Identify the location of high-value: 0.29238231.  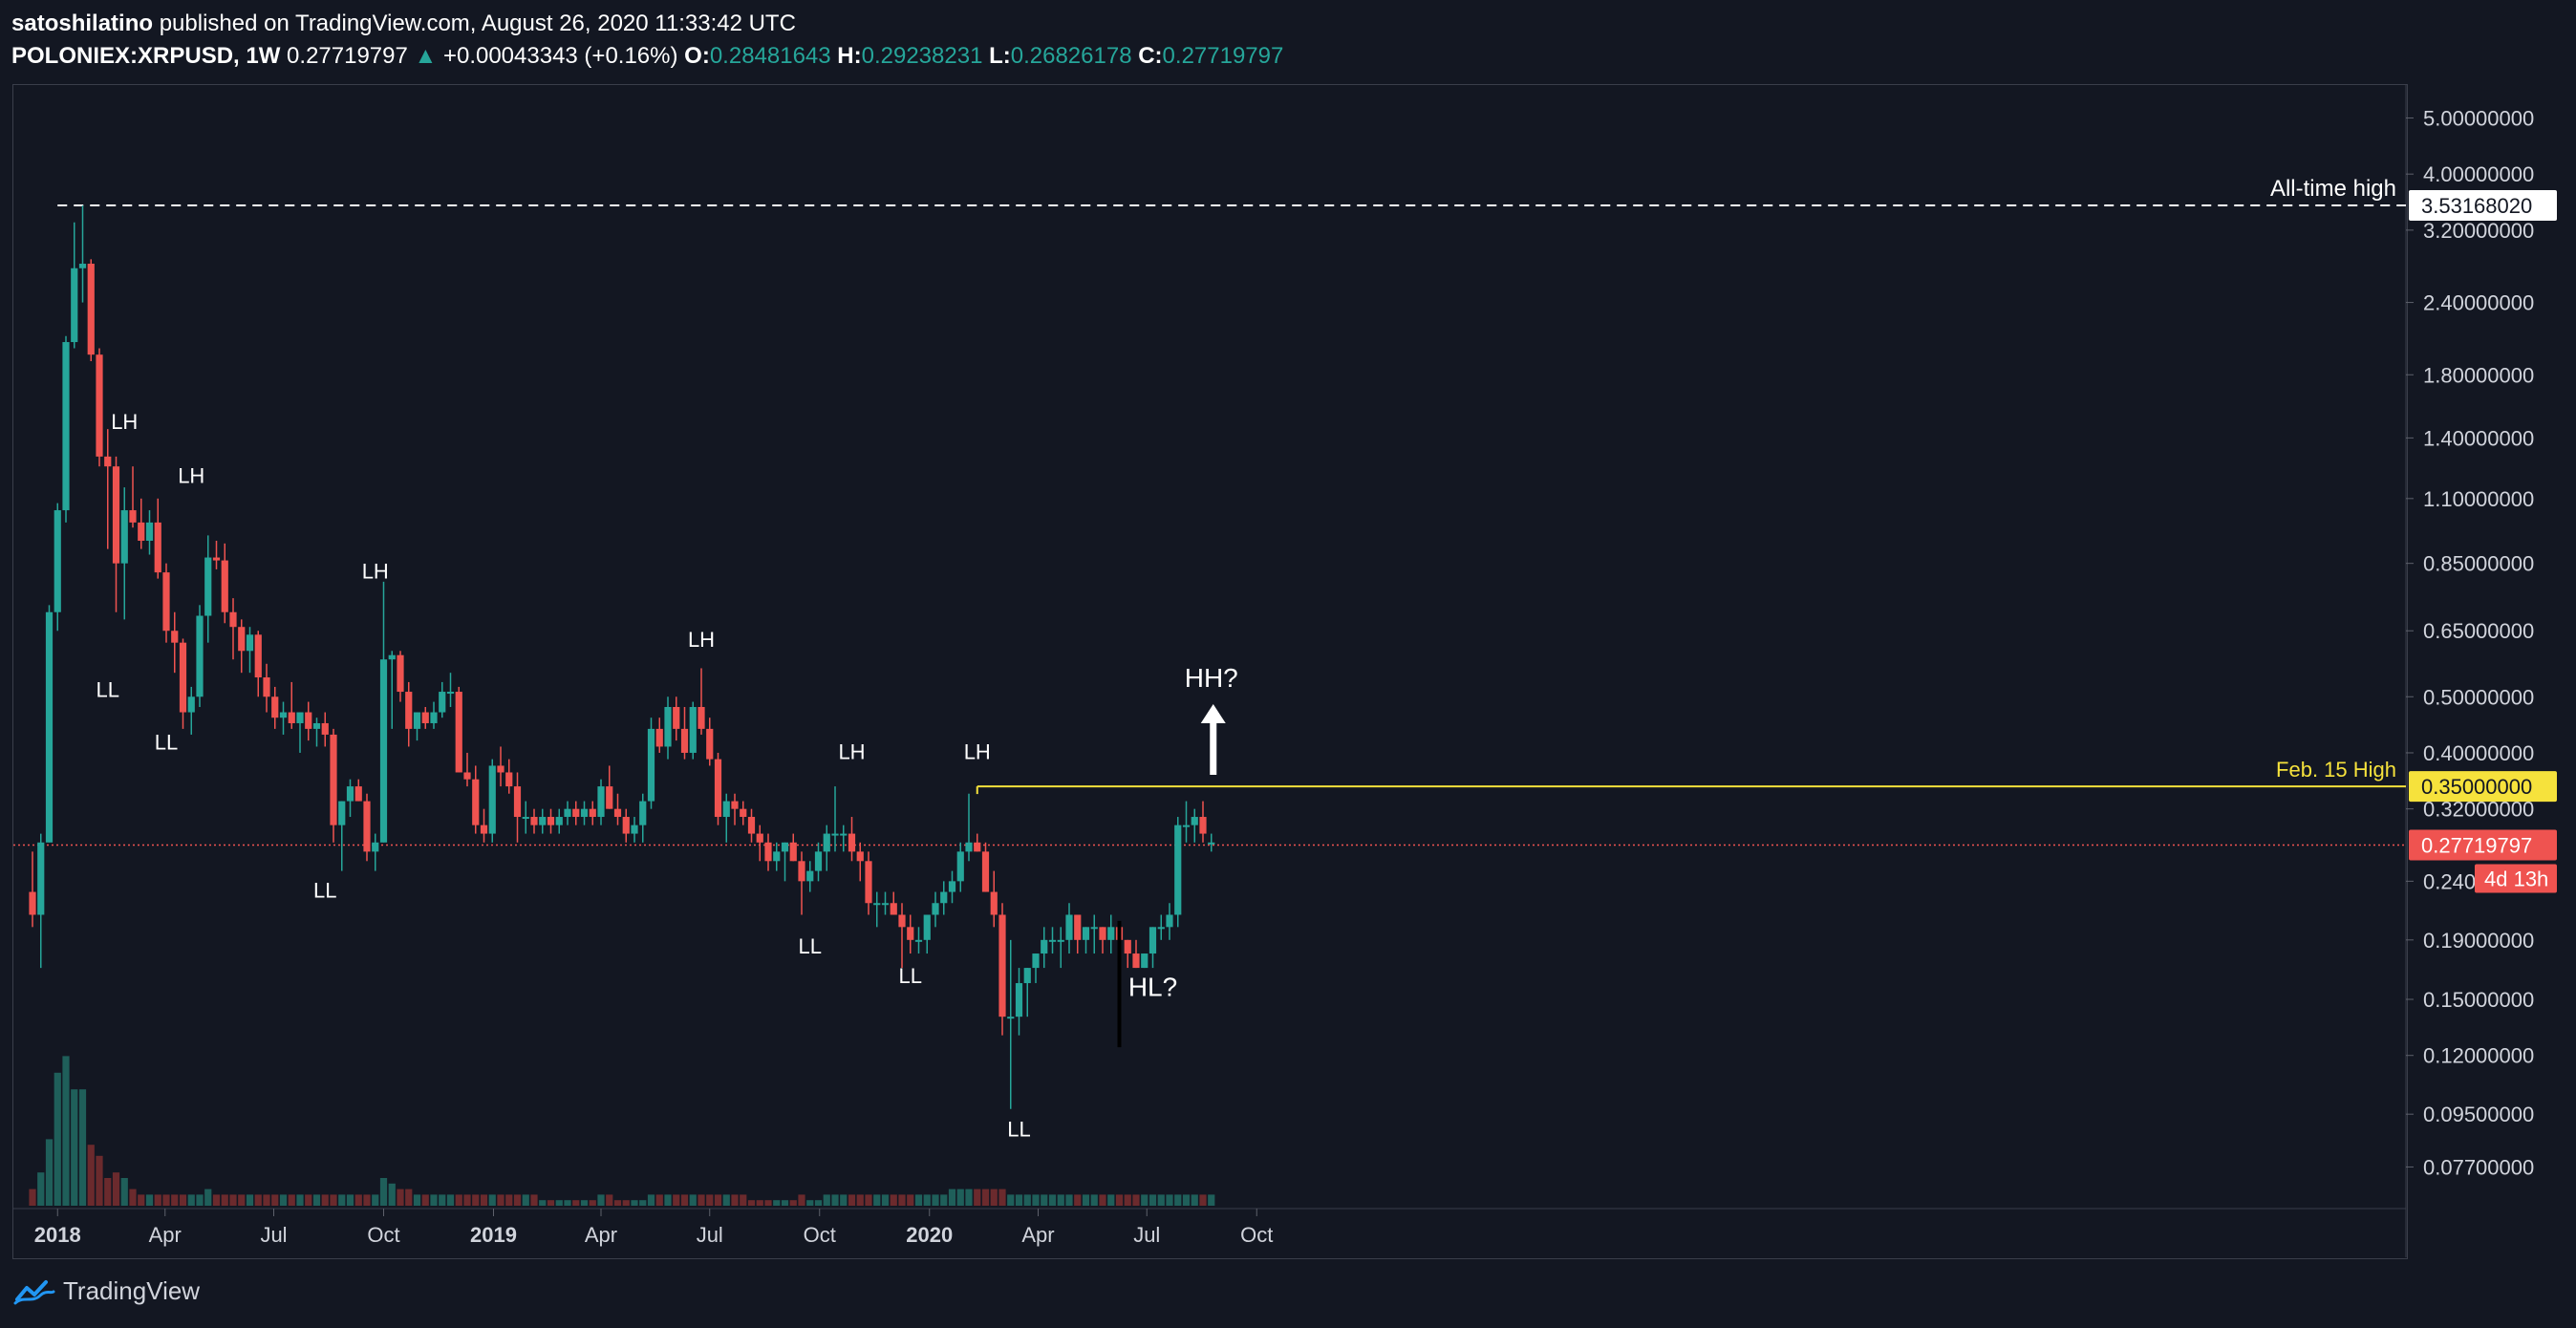
(922, 56).